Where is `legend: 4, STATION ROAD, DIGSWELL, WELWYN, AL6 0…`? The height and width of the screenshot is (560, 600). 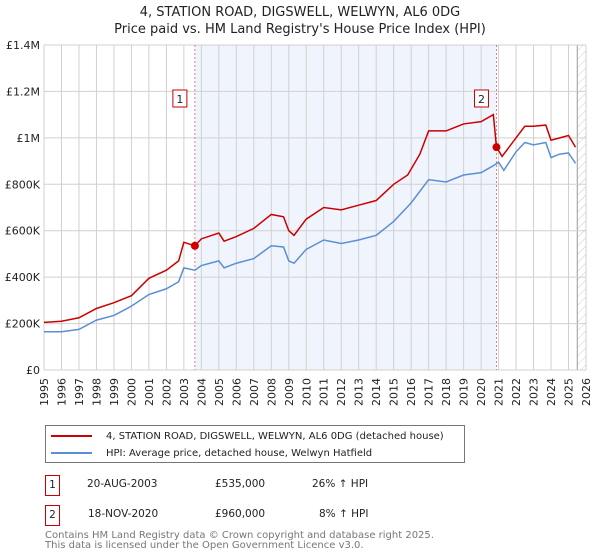
legend: 4, STATION ROAD, DIGSWELL, WELWYN, AL6 0… is located at coordinates (255, 444).